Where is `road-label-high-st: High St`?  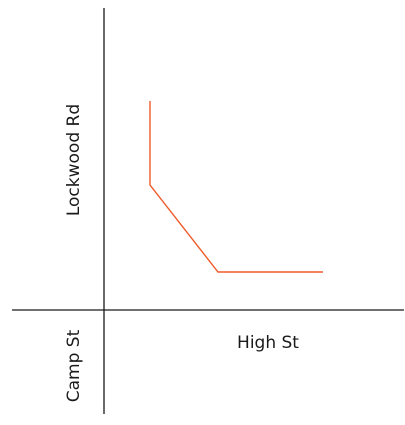 road-label-high-st: High St is located at coordinates (268, 343).